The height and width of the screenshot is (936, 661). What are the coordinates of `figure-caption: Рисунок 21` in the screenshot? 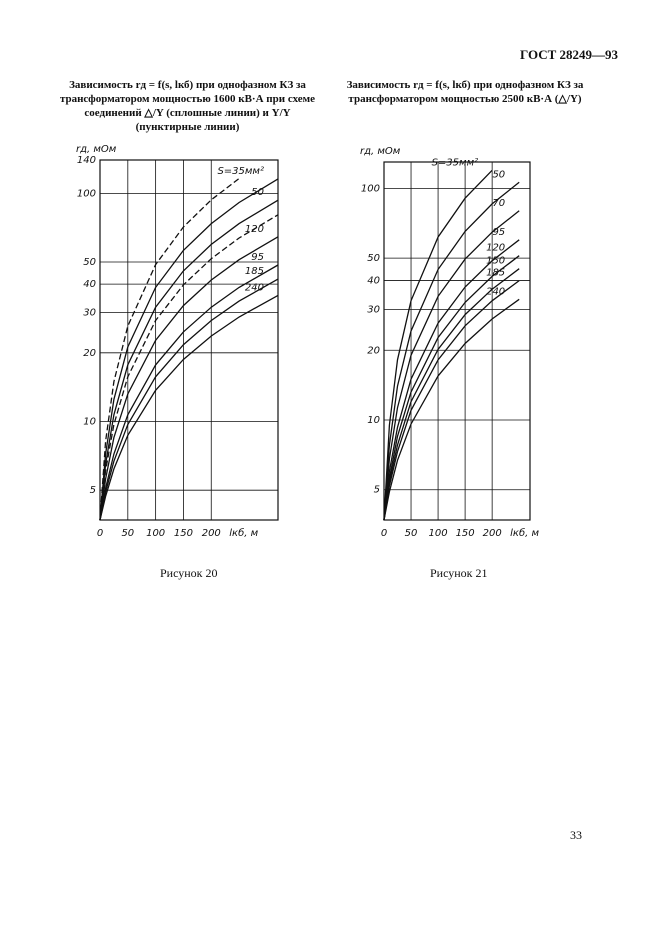 It's located at (459, 573).